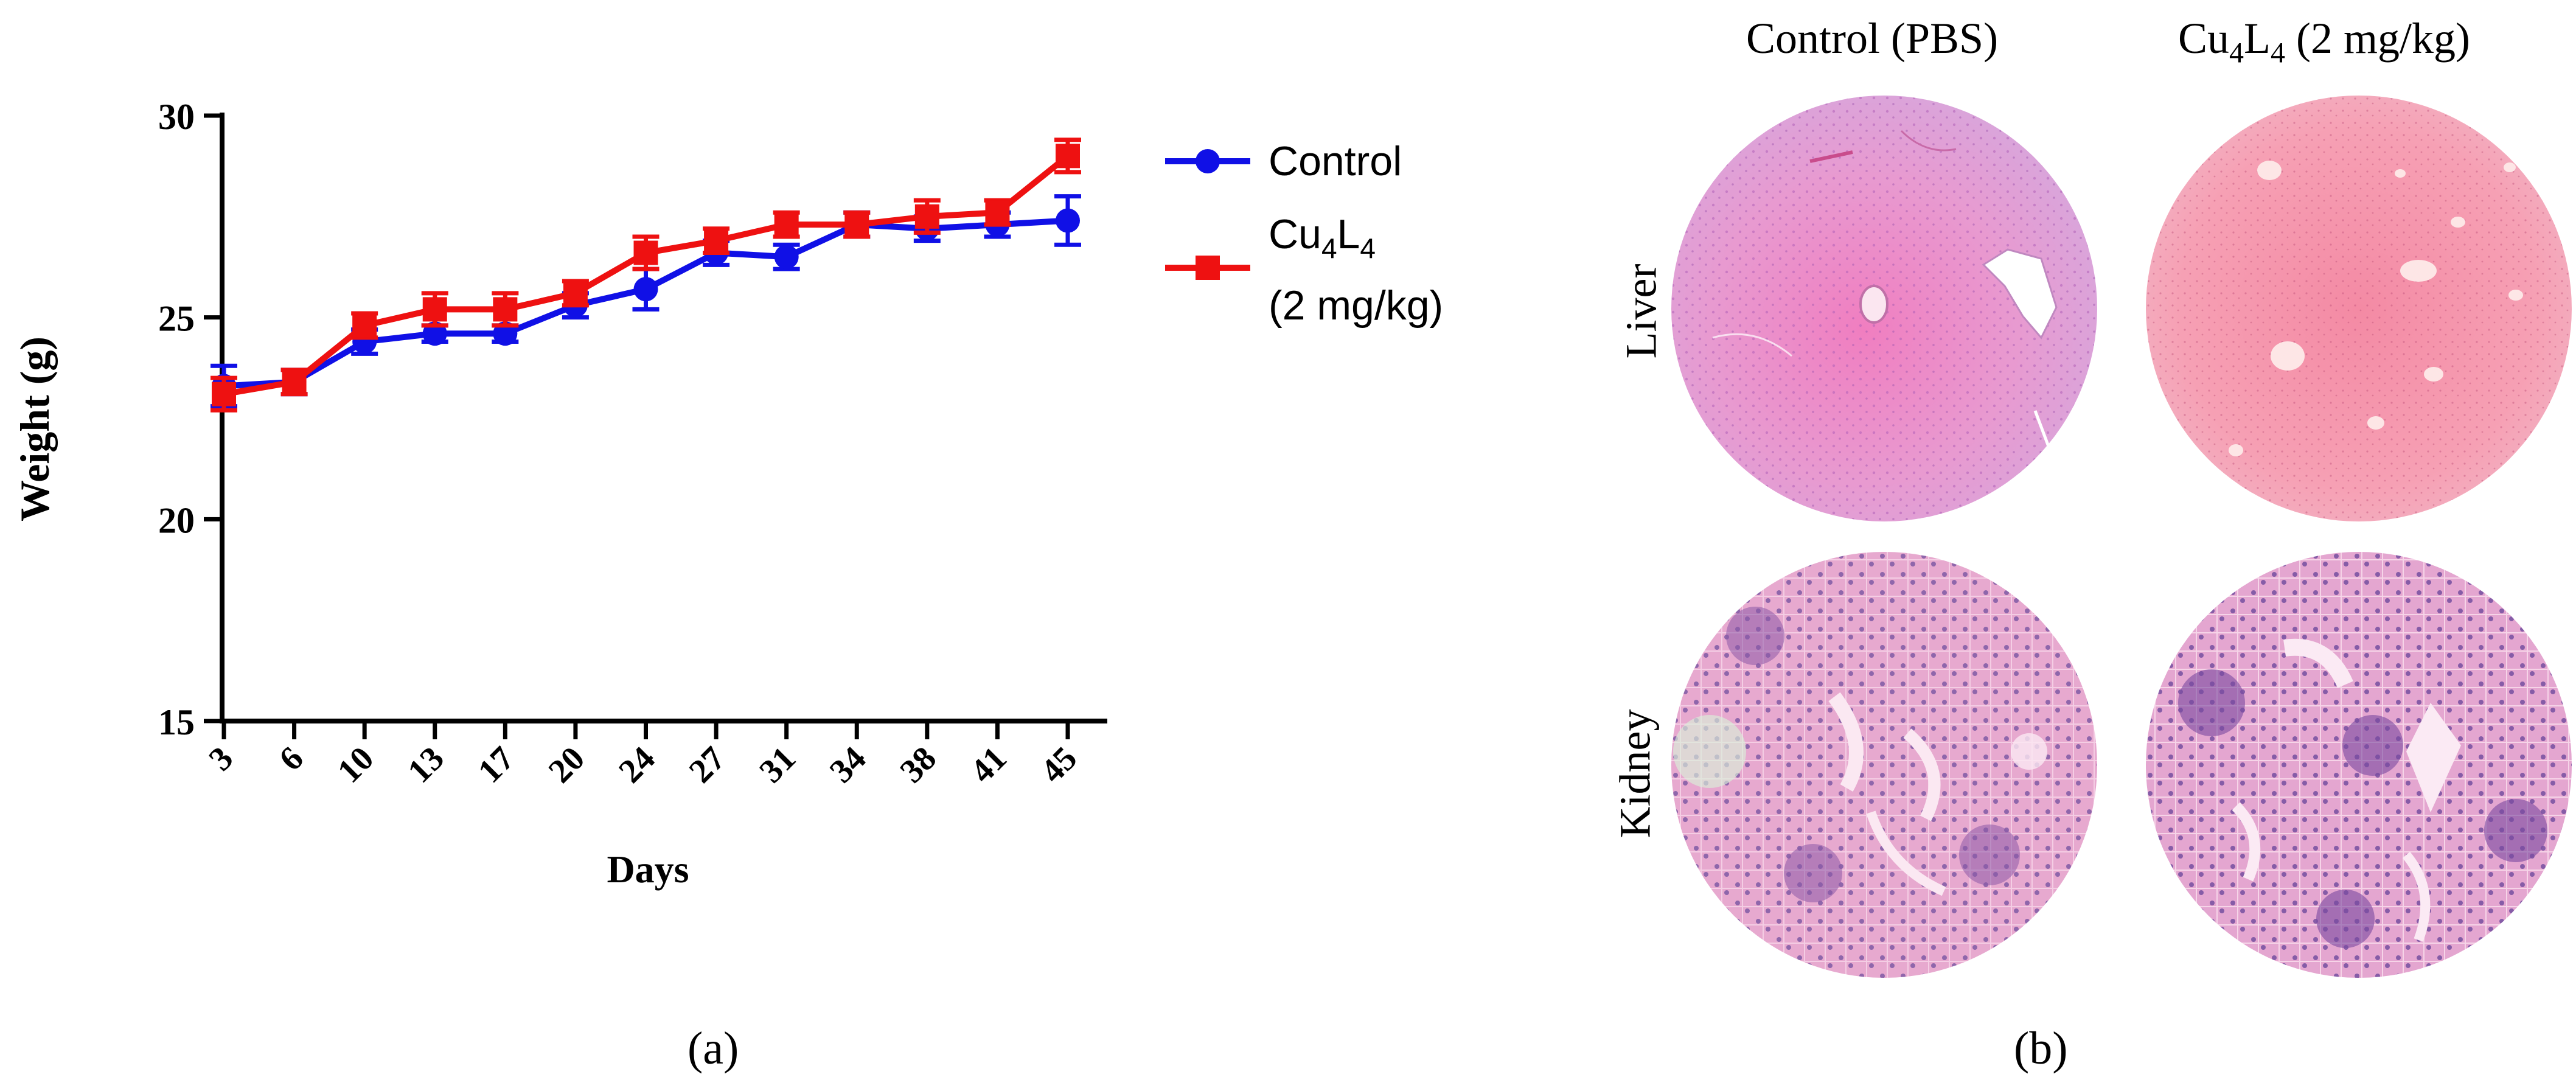 Image resolution: width=2576 pixels, height=1091 pixels. I want to click on y-tick-label: 20, so click(176, 520).